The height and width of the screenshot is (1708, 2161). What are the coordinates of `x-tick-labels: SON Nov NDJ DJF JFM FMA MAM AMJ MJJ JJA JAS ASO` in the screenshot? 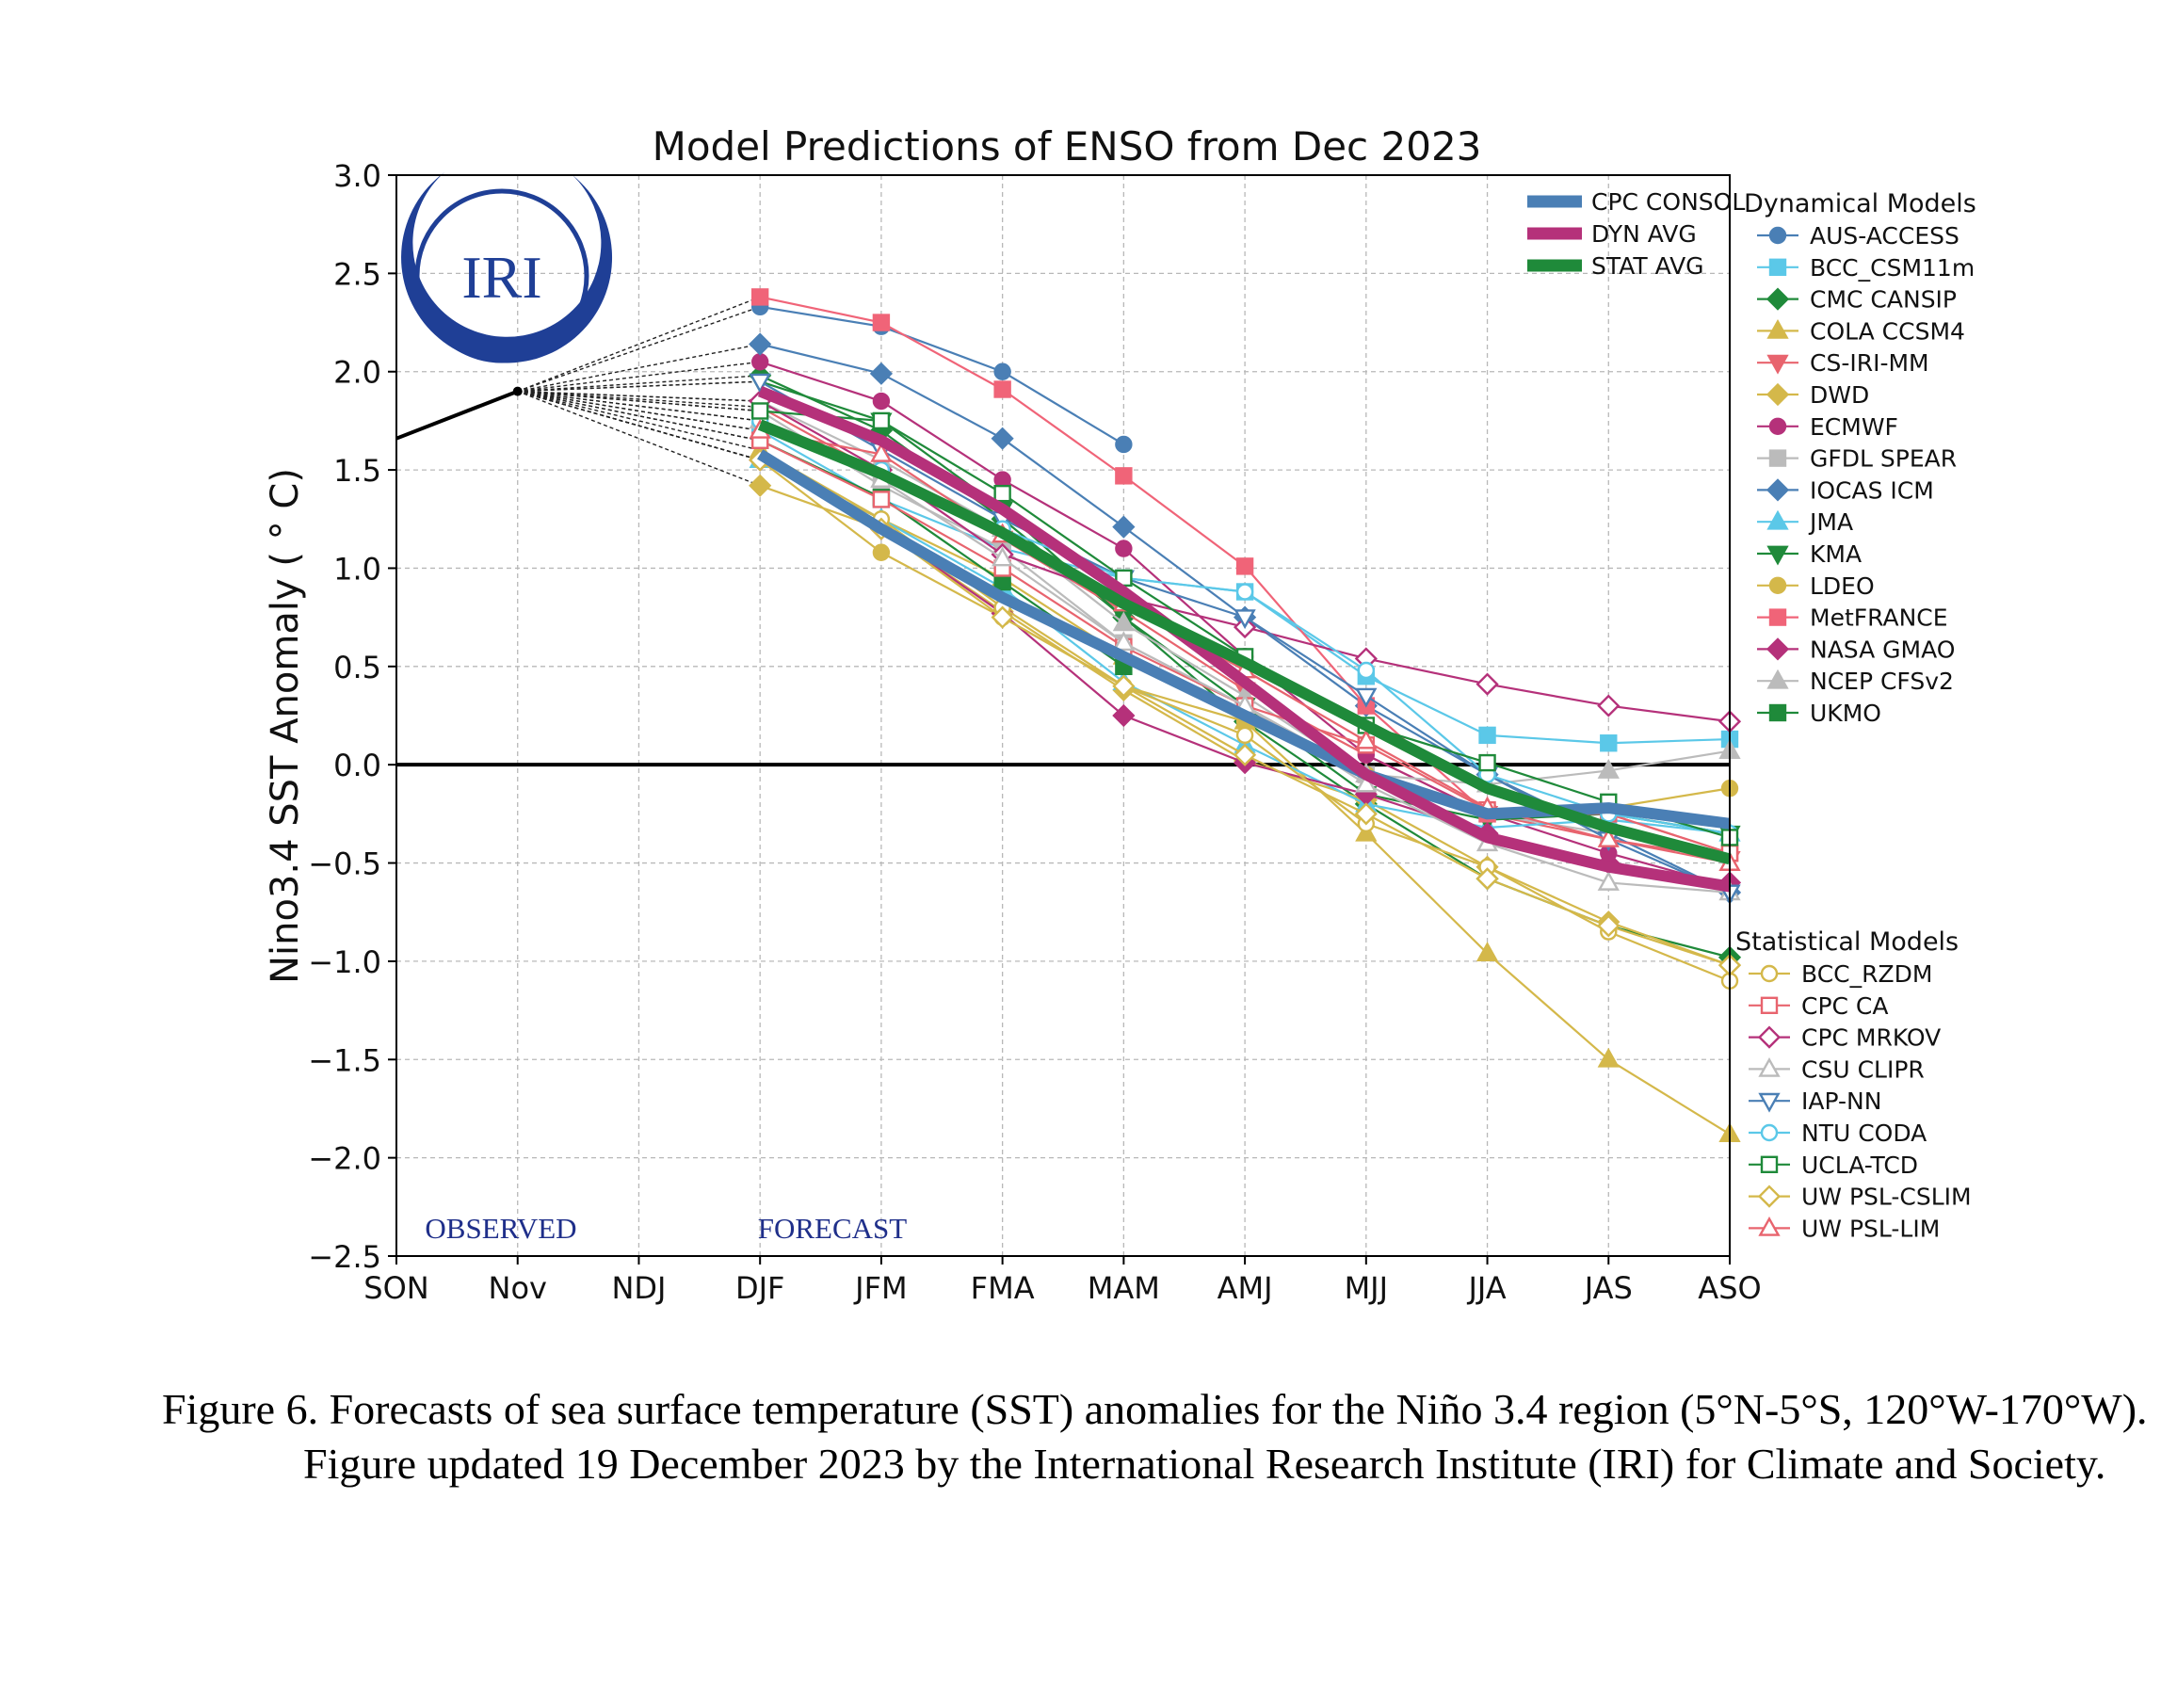 It's located at (1062, 1281).